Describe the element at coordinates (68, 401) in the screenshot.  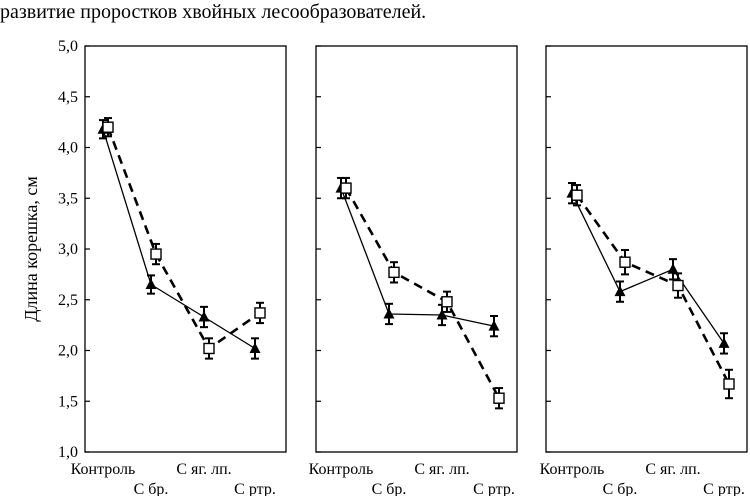
I see `y-tick-label: 1,5` at that location.